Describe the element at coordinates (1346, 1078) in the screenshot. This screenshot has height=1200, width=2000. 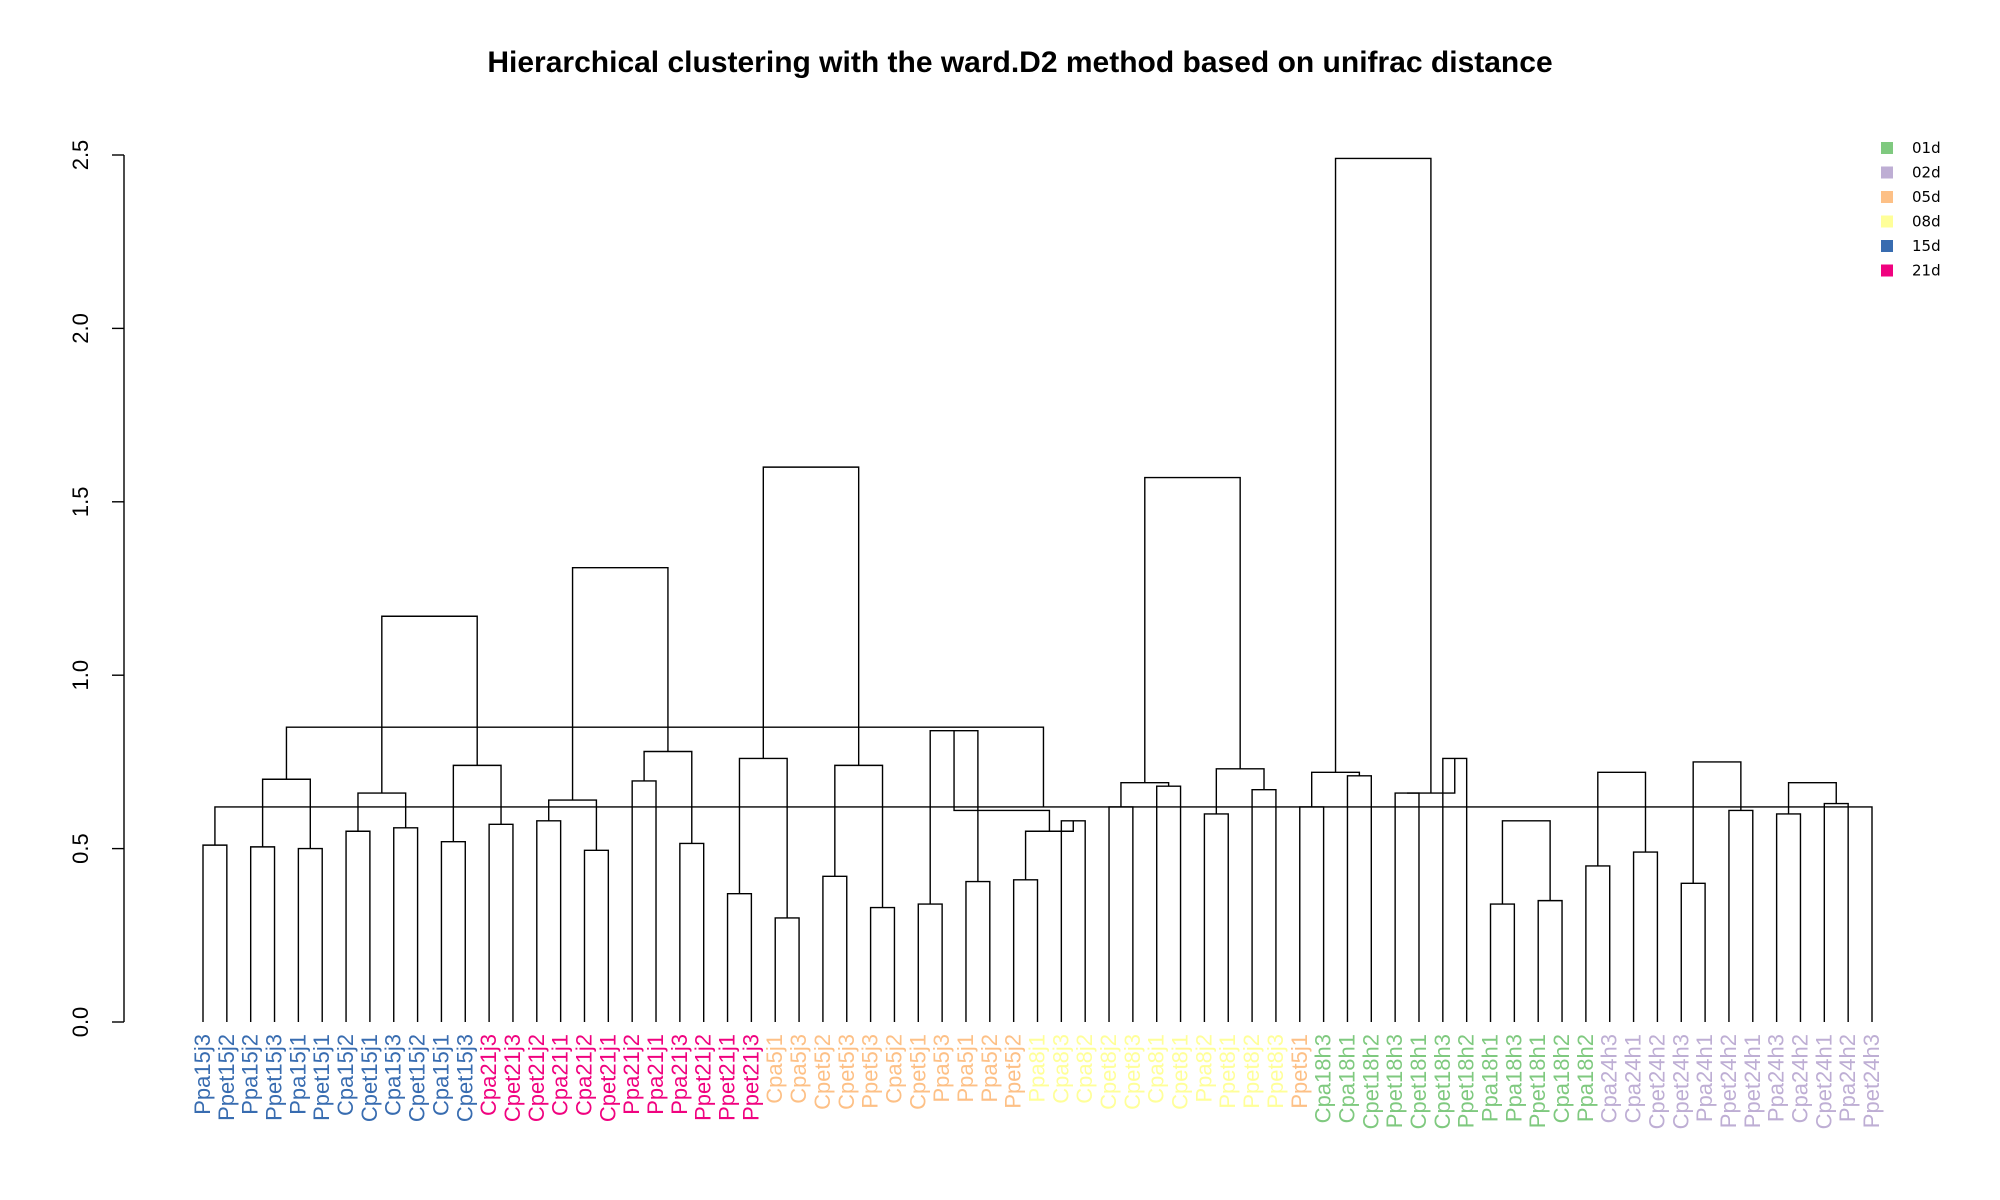
I see `leaf-label: Cpa18h1` at that location.